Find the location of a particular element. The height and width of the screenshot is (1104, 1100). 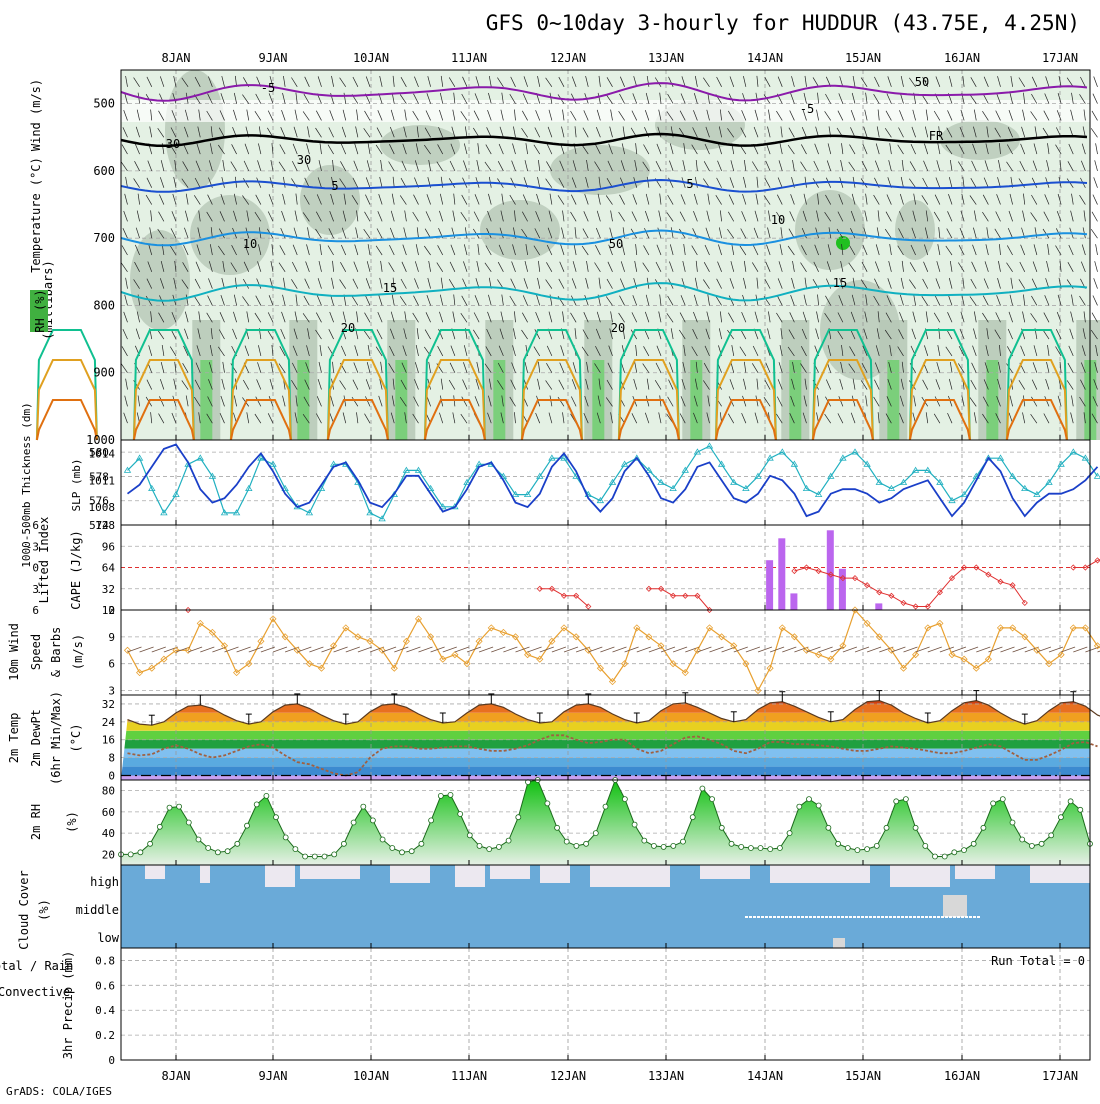

slp-tick-1008: 1008 is located at coordinates (102, 507).